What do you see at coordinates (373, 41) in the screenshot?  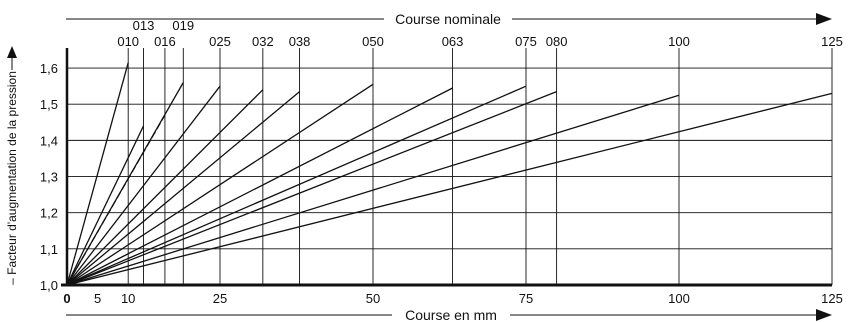 I see `nominal-stroke-label: 050` at bounding box center [373, 41].